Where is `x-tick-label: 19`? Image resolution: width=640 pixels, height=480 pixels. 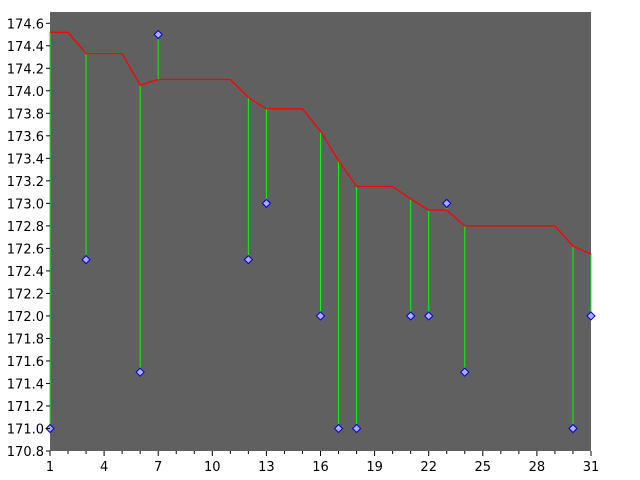
x-tick-label: 19 is located at coordinates (374, 467).